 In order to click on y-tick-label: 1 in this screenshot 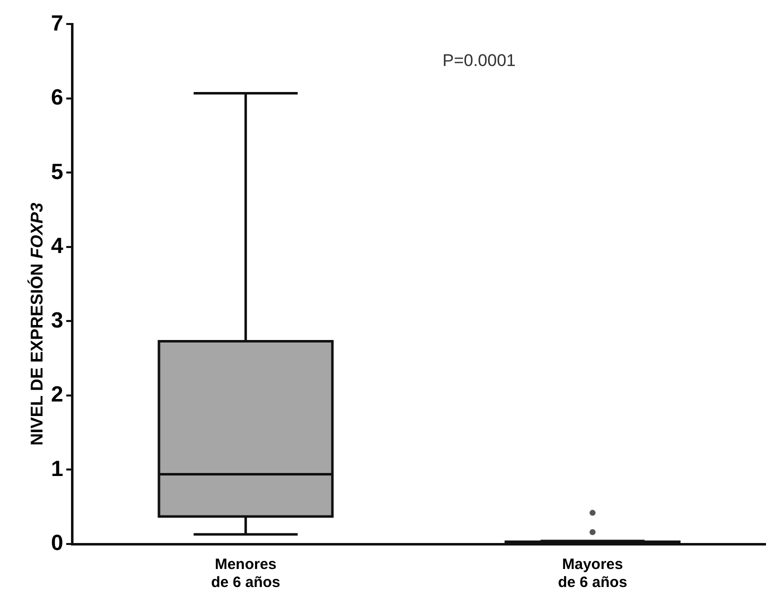, I will do `click(57, 468)`.